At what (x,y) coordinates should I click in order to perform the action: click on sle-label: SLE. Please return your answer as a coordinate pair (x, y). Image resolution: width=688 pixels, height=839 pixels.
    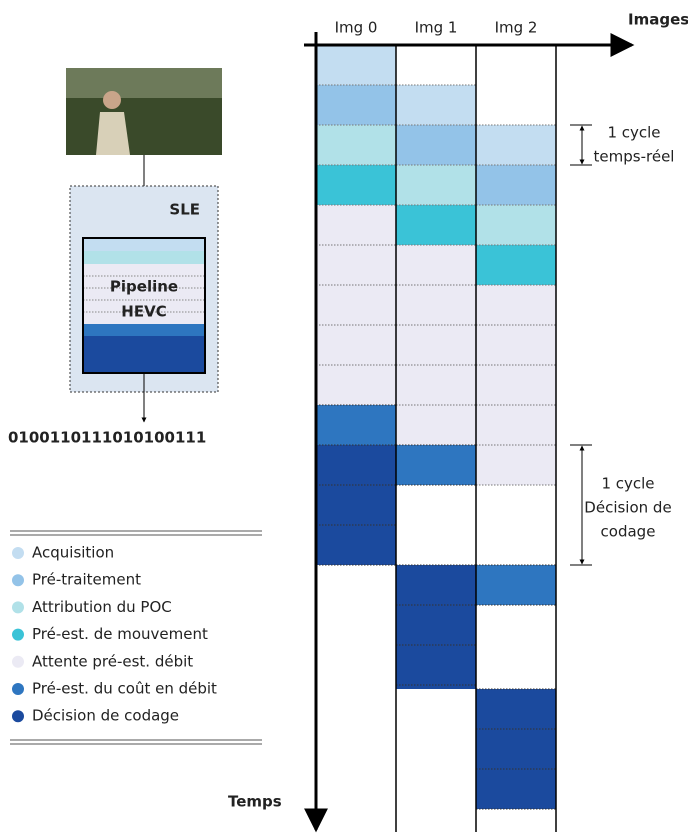
    Looking at the image, I should click on (184, 210).